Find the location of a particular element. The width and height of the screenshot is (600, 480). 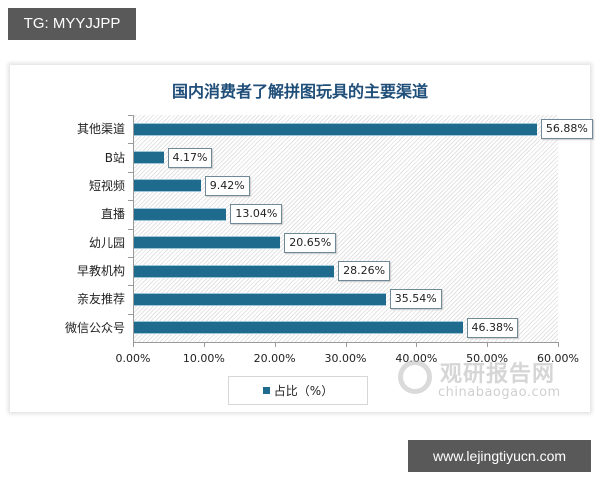

category-label: 微信公众号 is located at coordinates (94, 327).